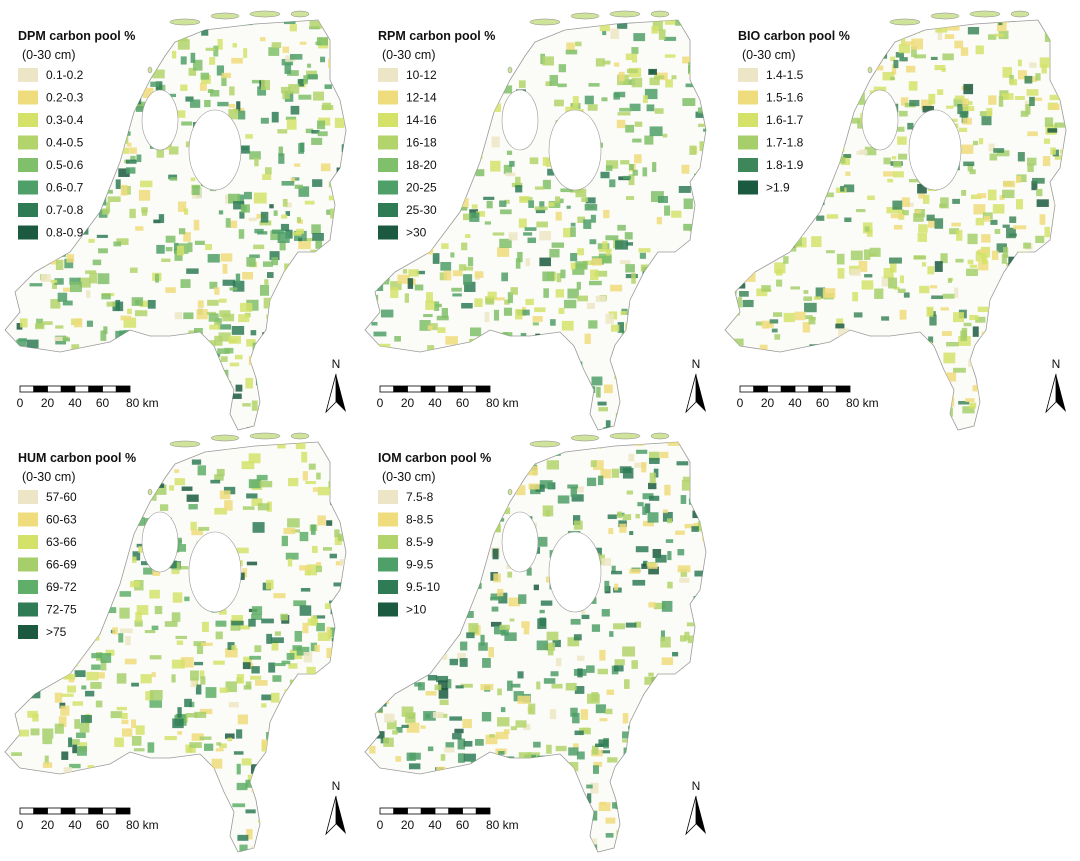 This screenshot has width=1080, height=861. What do you see at coordinates (740, 403) in the screenshot?
I see `scale-label: 0` at bounding box center [740, 403].